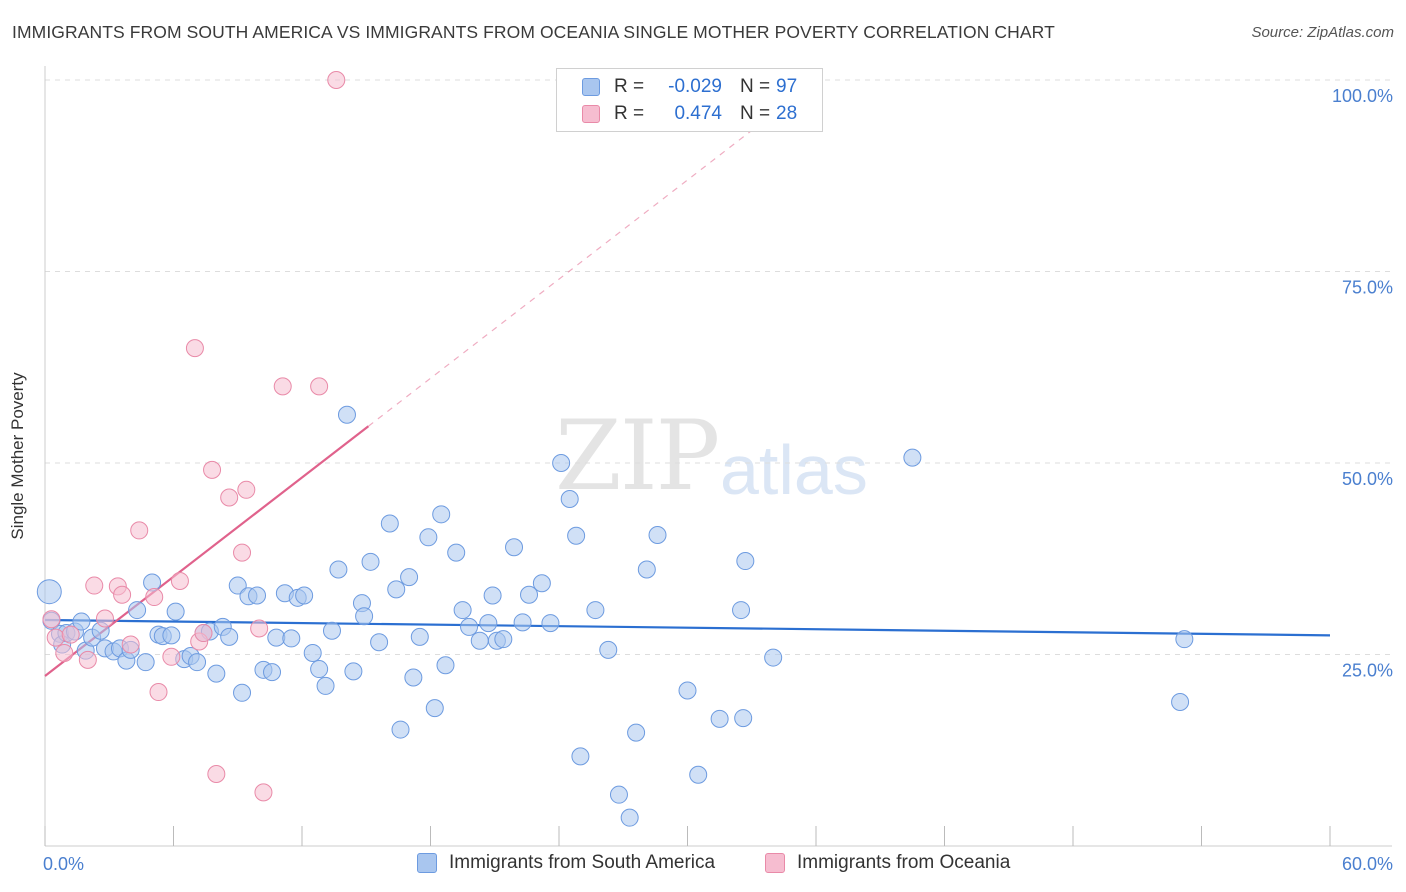 The image size is (1406, 892). I want to click on legend-row-south-america: R = -0.029 N = 97, so click(689, 87).